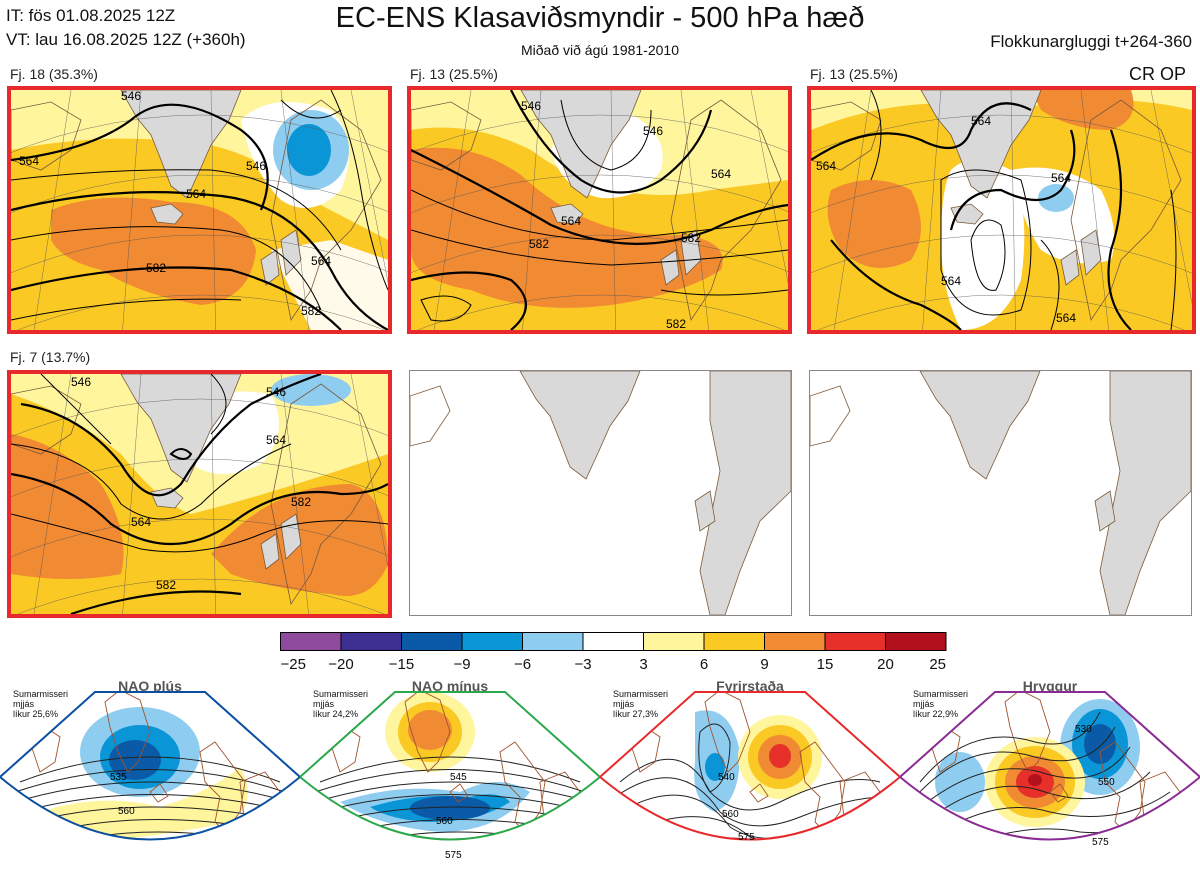  Describe the element at coordinates (750, 686) in the screenshot. I see `regime-name: Fyrirstaða` at that location.